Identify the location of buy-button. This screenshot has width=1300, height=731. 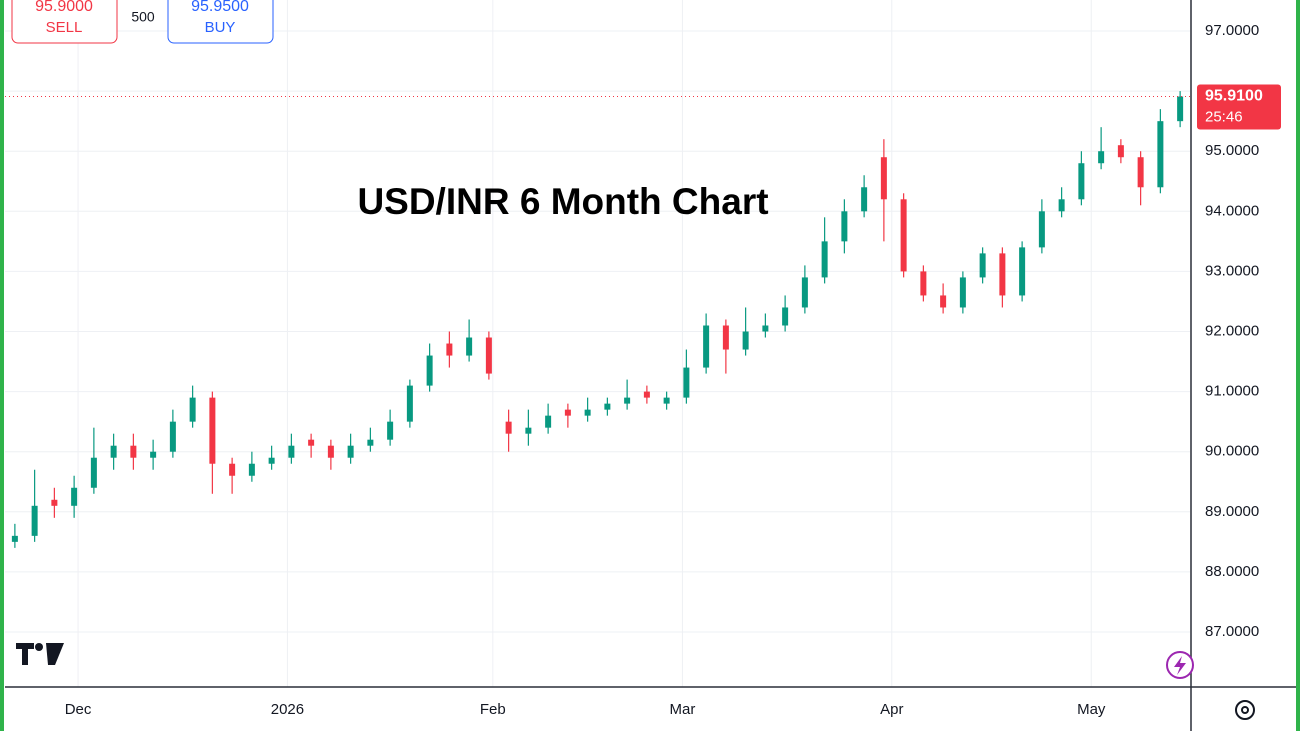
(220, 22).